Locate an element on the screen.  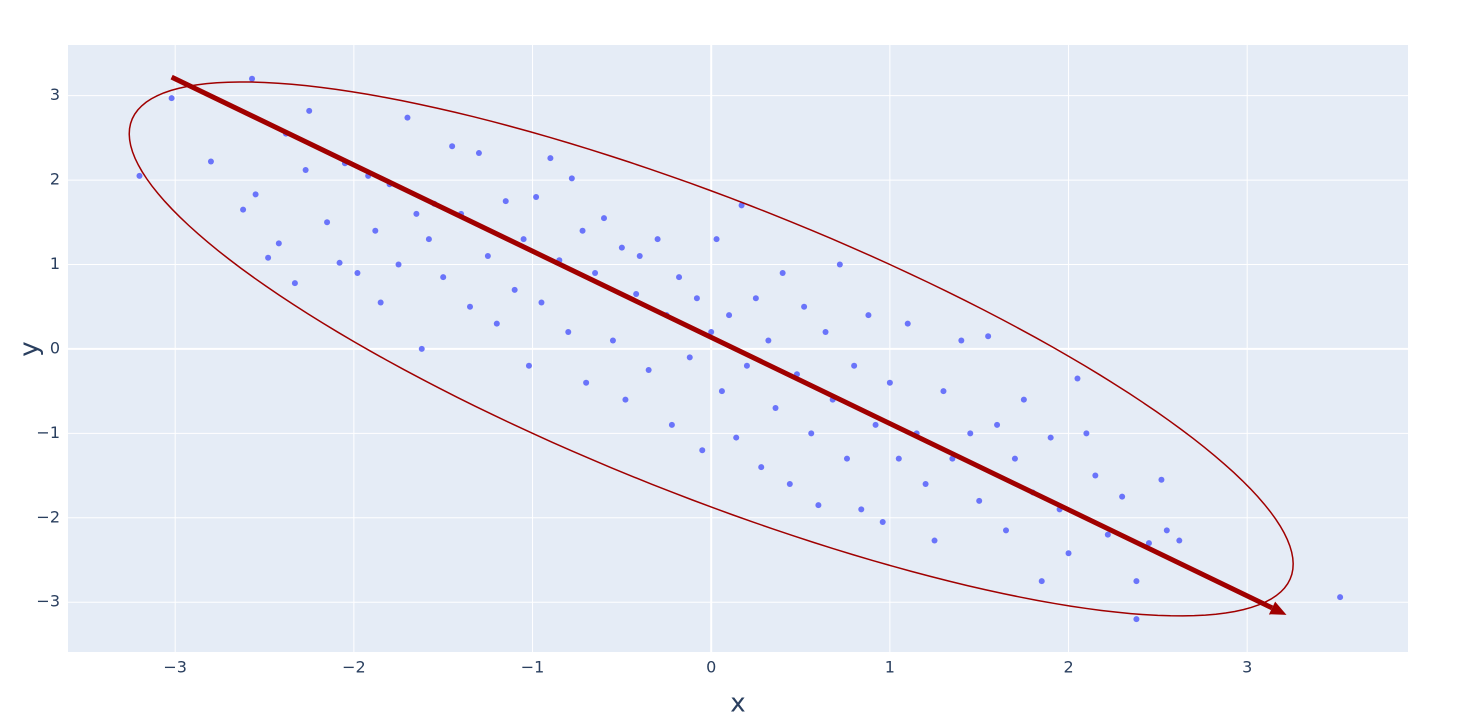
y-tick-label: −3 is located at coordinates (48, 601).